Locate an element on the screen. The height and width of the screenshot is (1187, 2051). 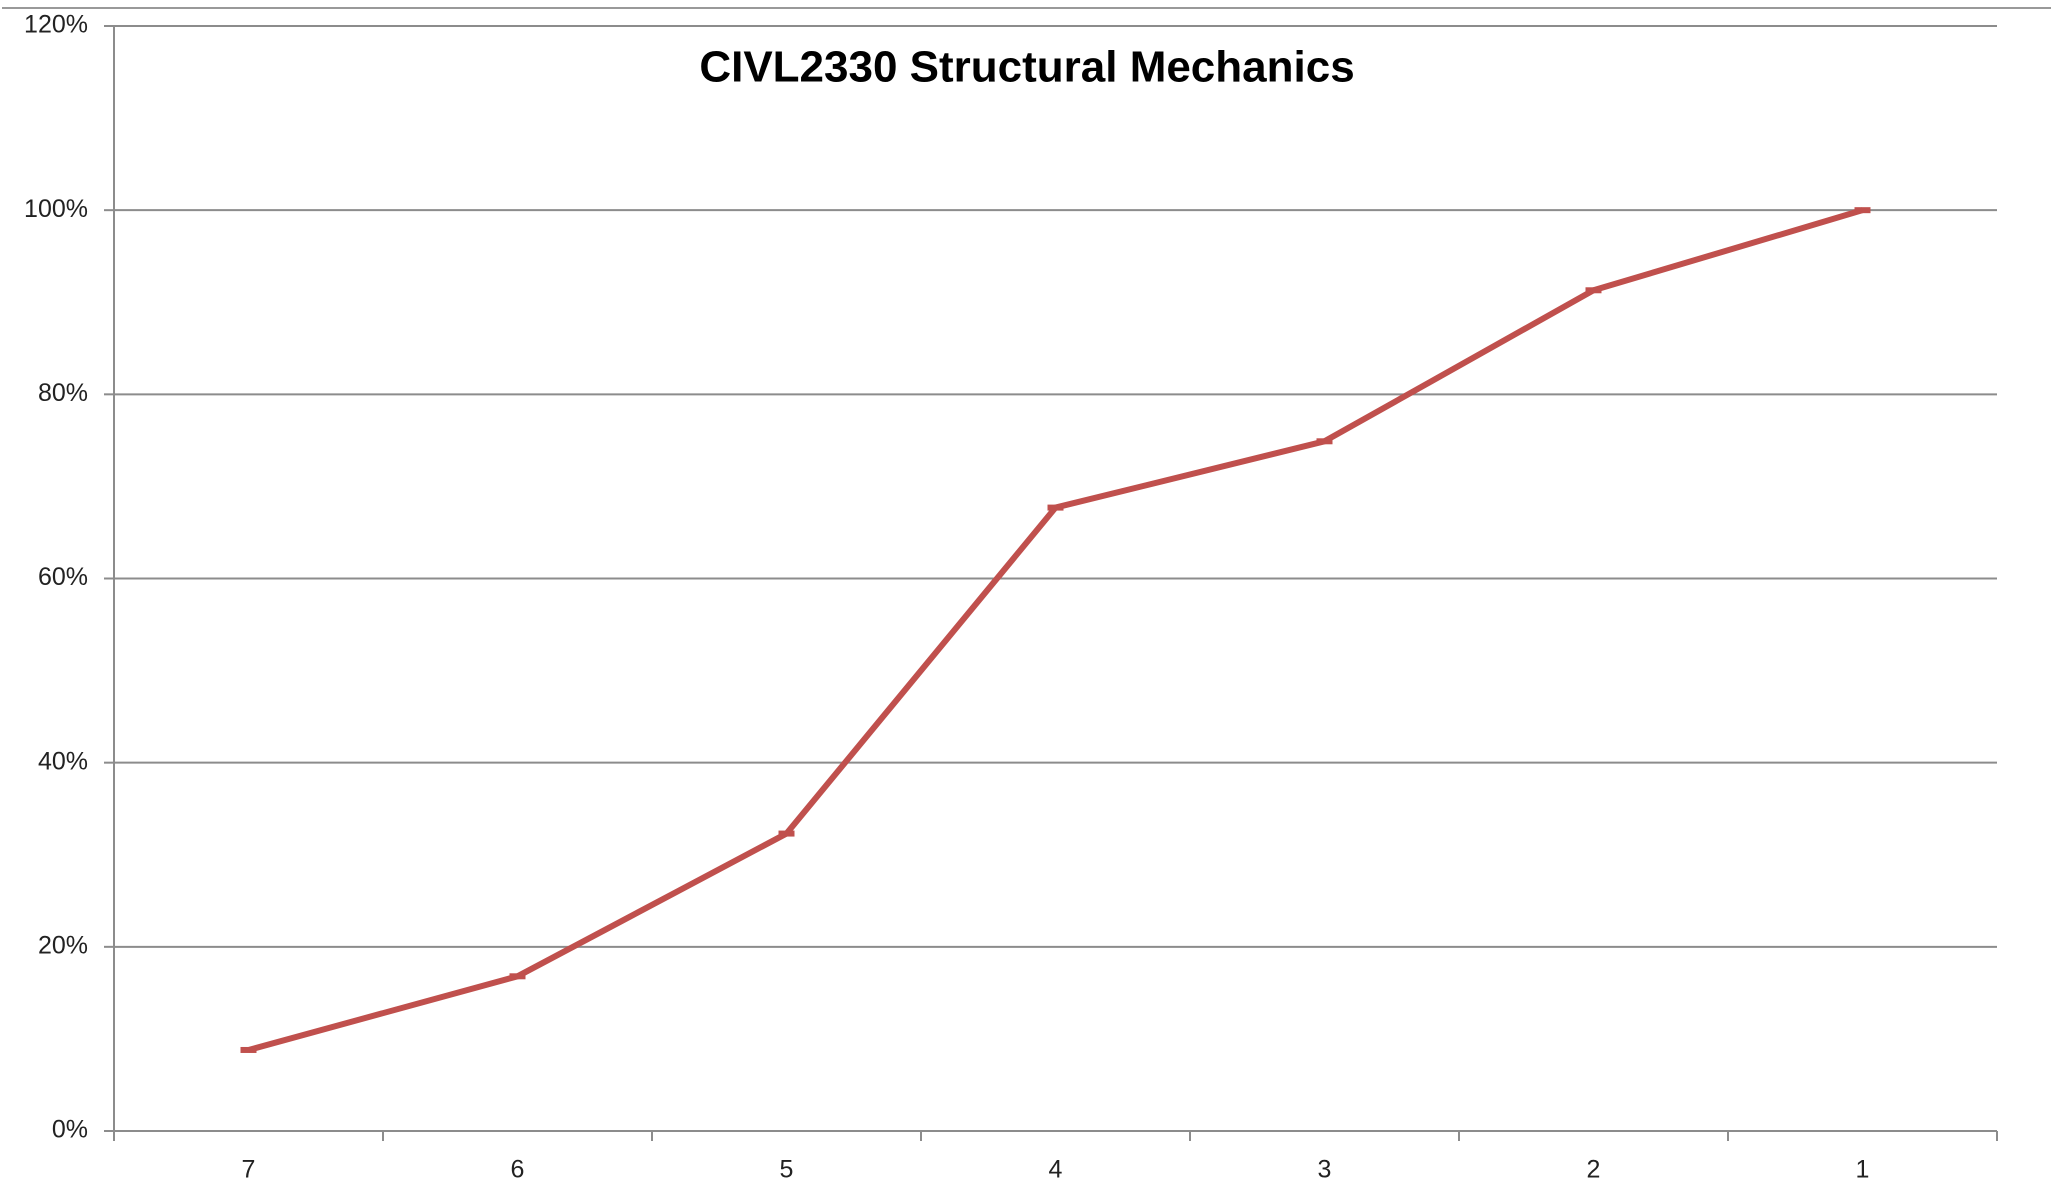
x-tick-label: 4 is located at coordinates (1056, 1170).